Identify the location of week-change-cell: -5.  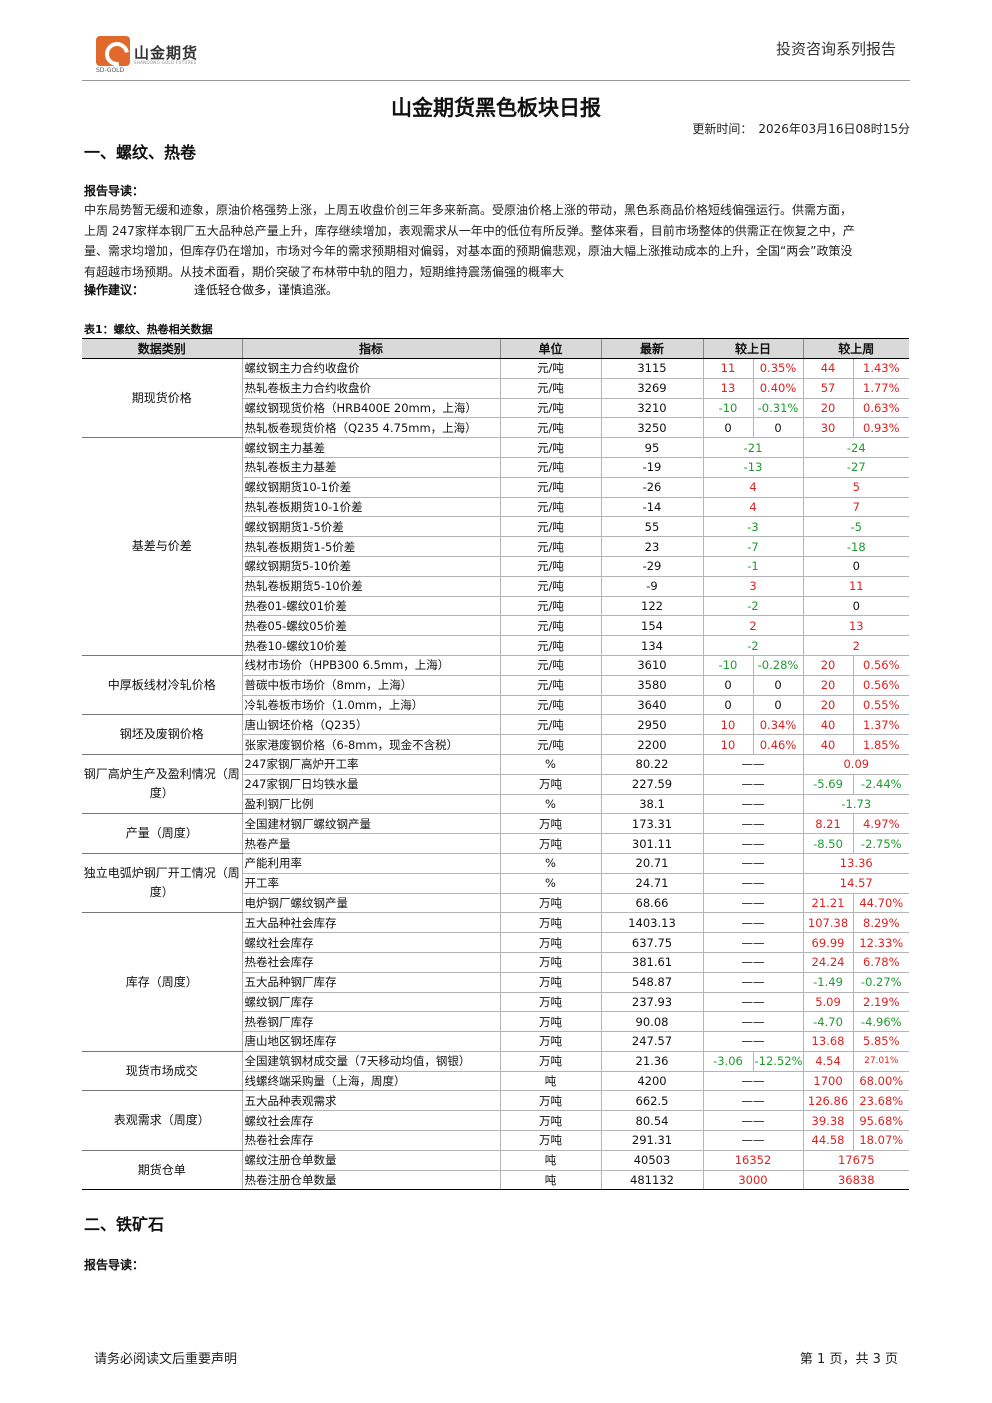
(856, 527).